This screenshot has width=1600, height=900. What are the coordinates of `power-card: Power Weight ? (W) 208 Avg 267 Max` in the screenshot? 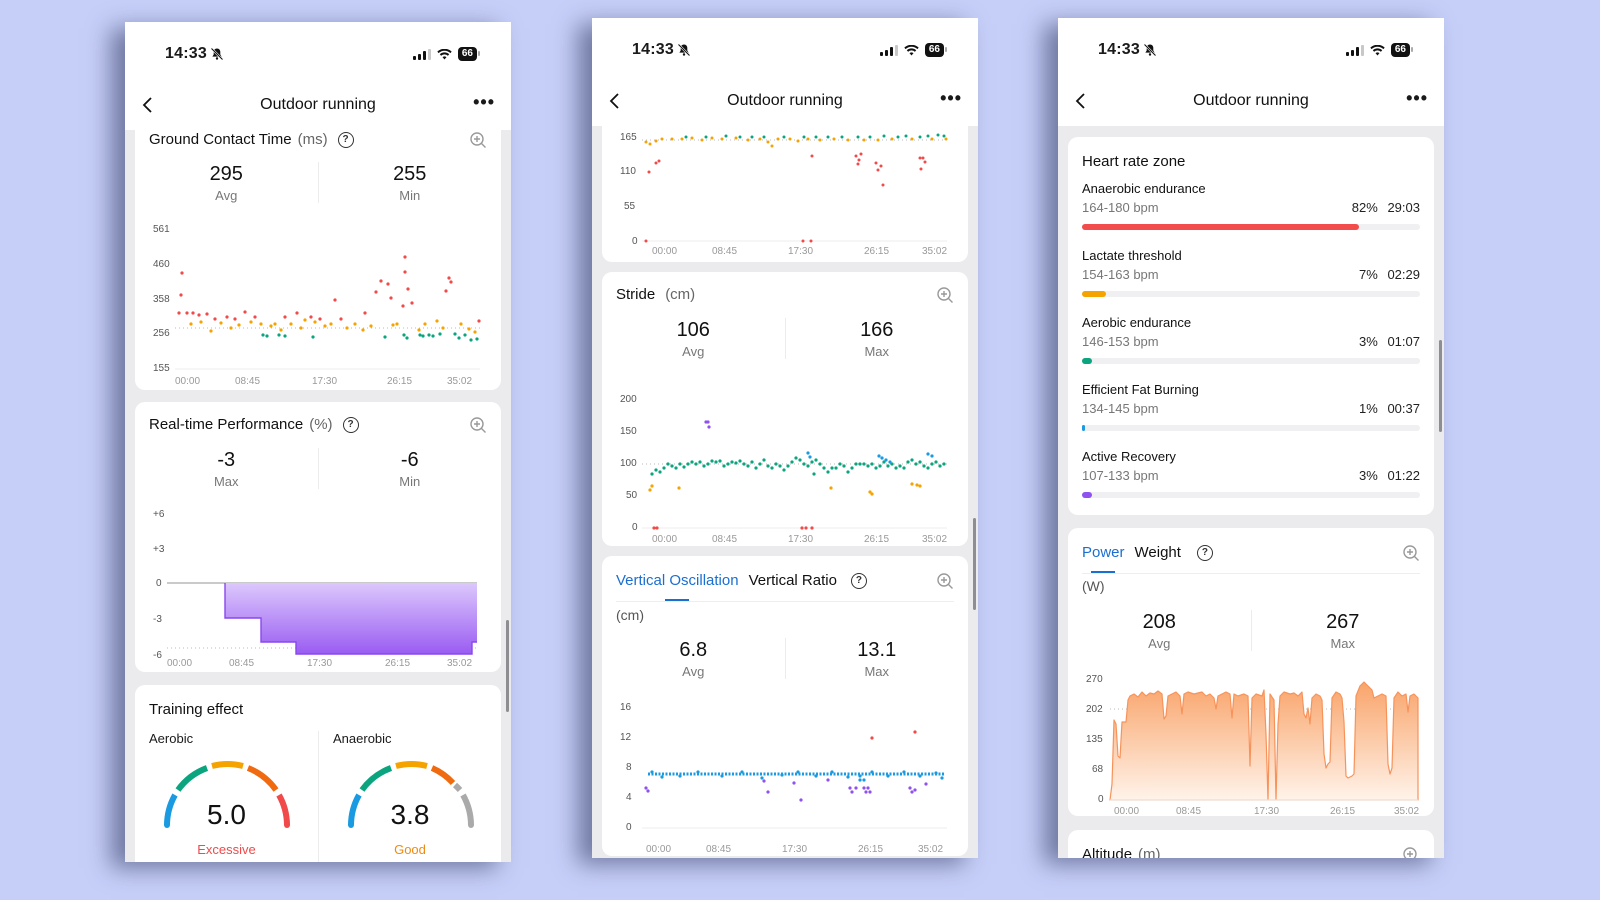 It's located at (1251, 672).